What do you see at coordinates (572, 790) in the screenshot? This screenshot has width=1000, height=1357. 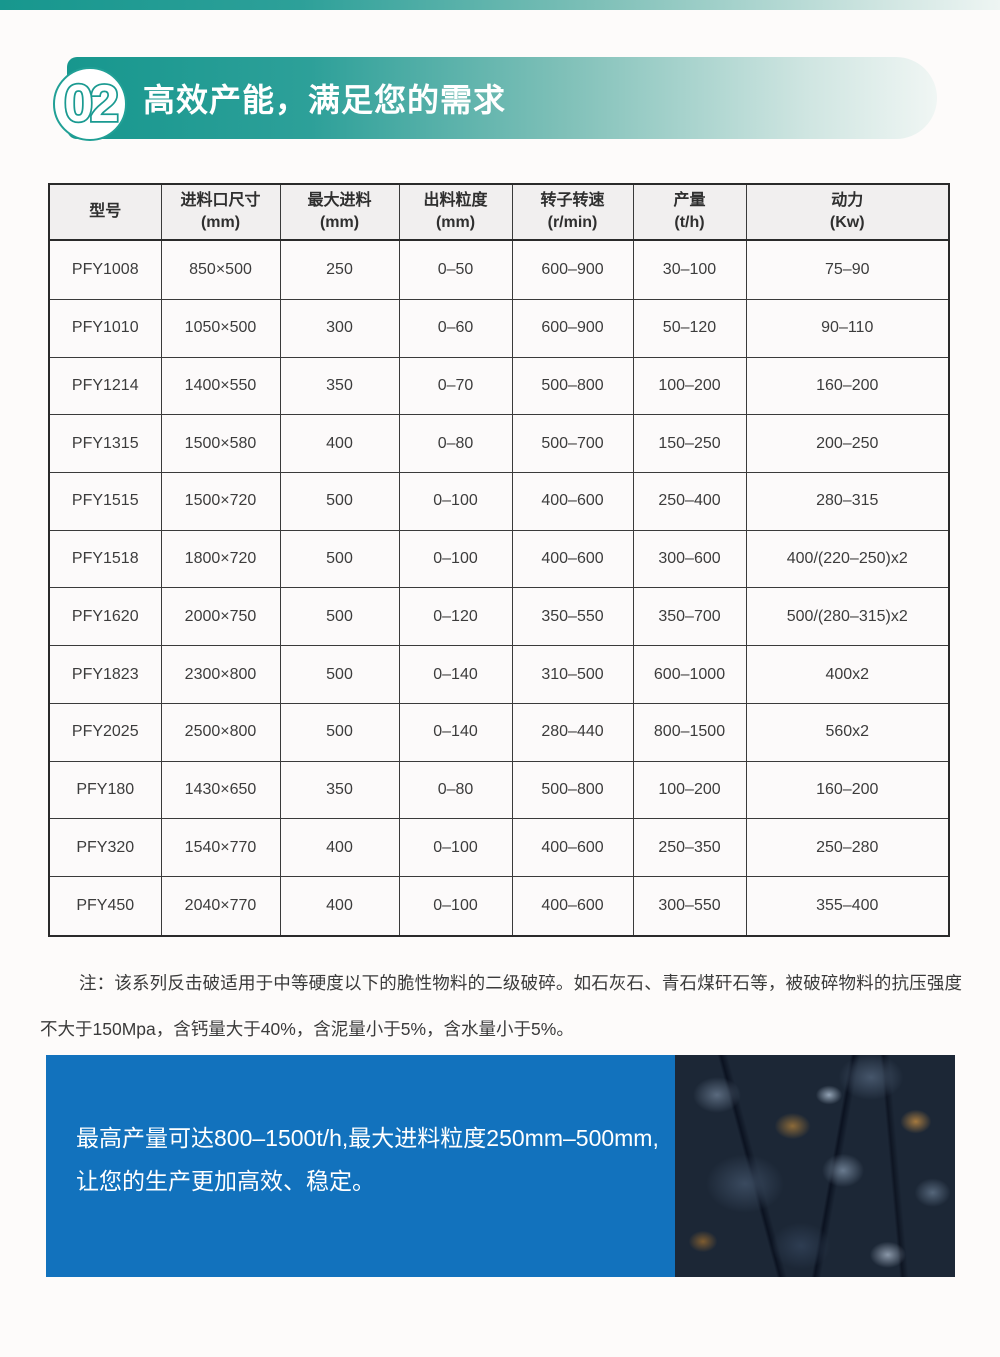 I see `table-cell: 500–800` at bounding box center [572, 790].